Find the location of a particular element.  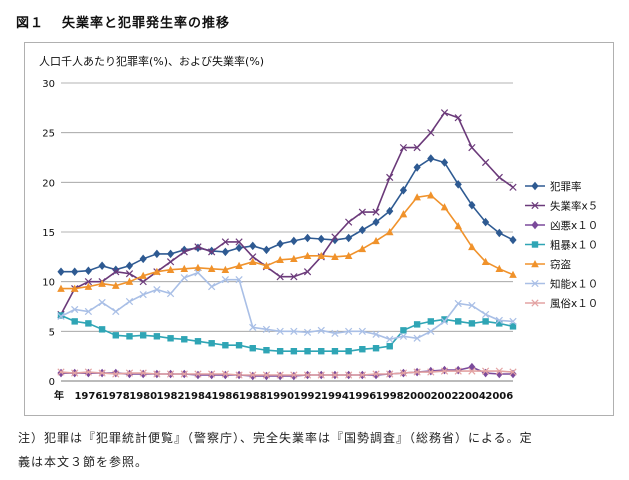

data-point-6-1994 is located at coordinates (335, 375).